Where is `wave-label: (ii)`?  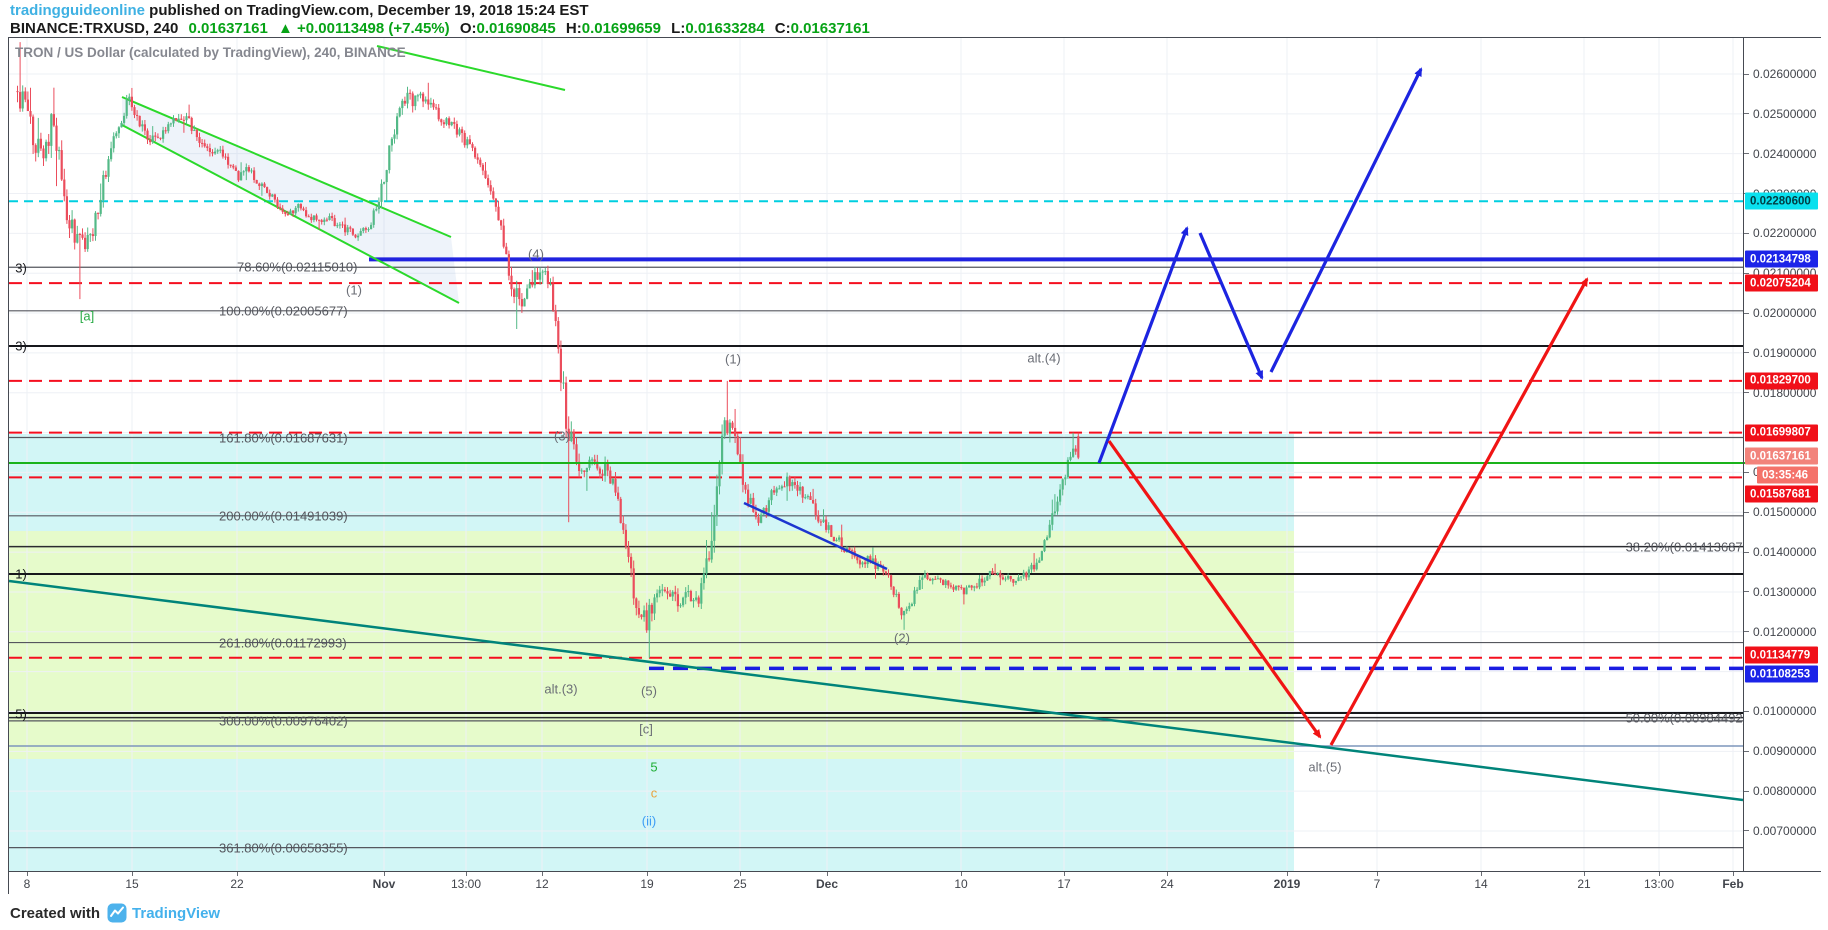
wave-label: (ii) is located at coordinates (649, 821).